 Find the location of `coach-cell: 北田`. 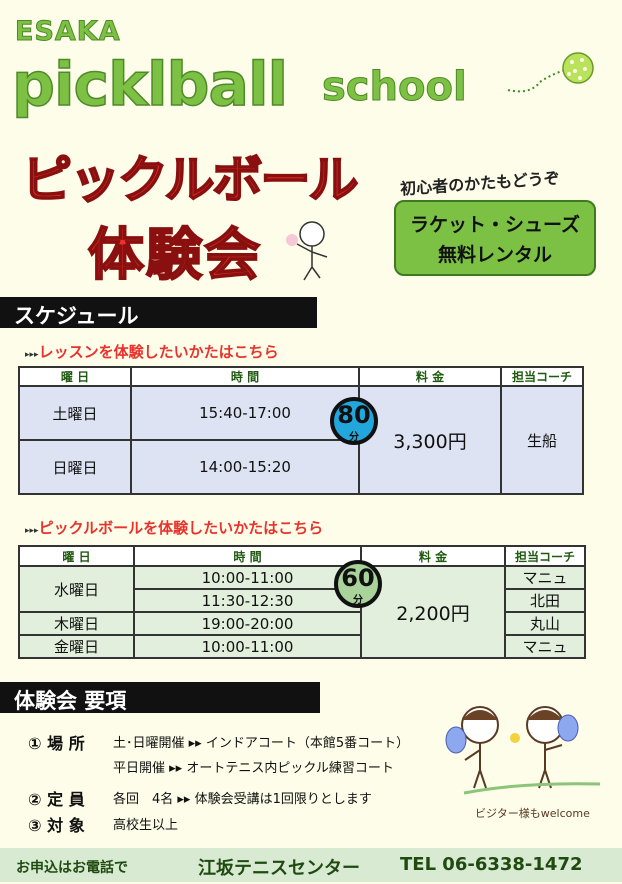

coach-cell: 北田 is located at coordinates (545, 600).